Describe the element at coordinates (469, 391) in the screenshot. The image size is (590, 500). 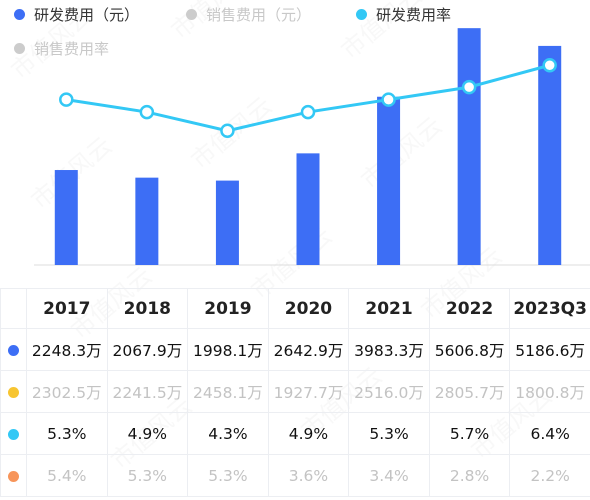
I see `table-cell: 2805.7万` at that location.